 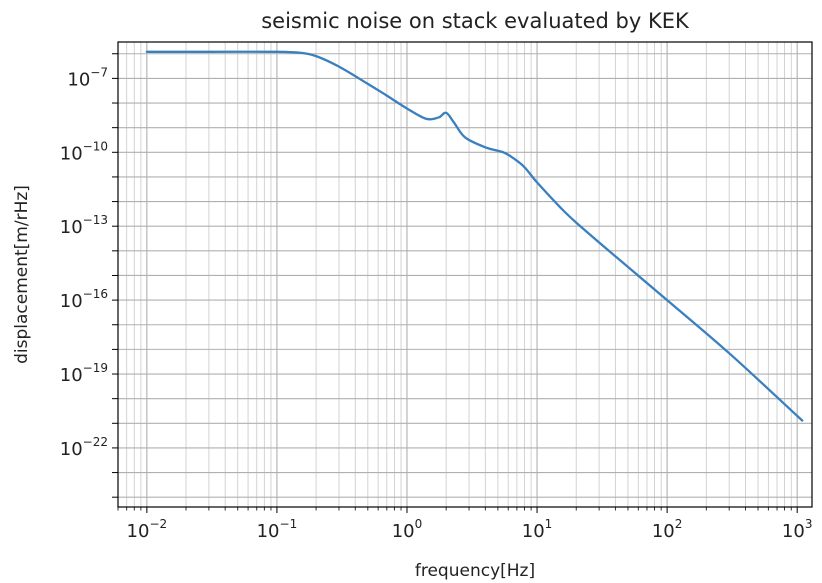 What do you see at coordinates (22, 274) in the screenshot?
I see `y-axis-label: displacement[m/rHz]` at bounding box center [22, 274].